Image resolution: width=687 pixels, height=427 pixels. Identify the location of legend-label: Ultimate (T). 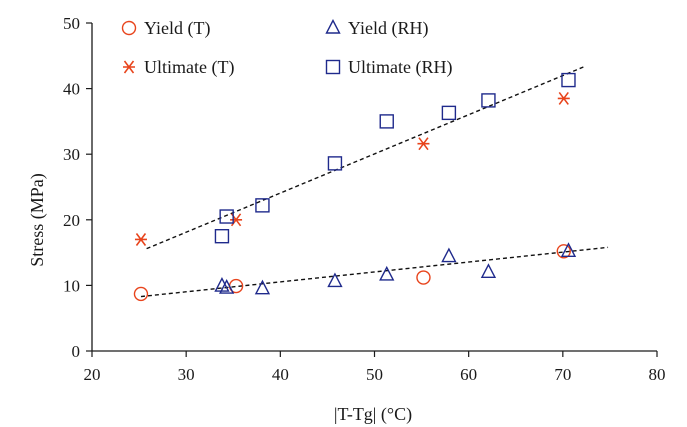
(189, 67).